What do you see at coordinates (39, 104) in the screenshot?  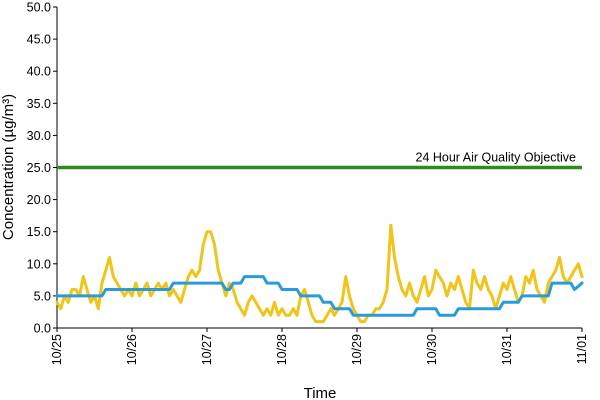 I see `y-tick-label: 35.0` at bounding box center [39, 104].